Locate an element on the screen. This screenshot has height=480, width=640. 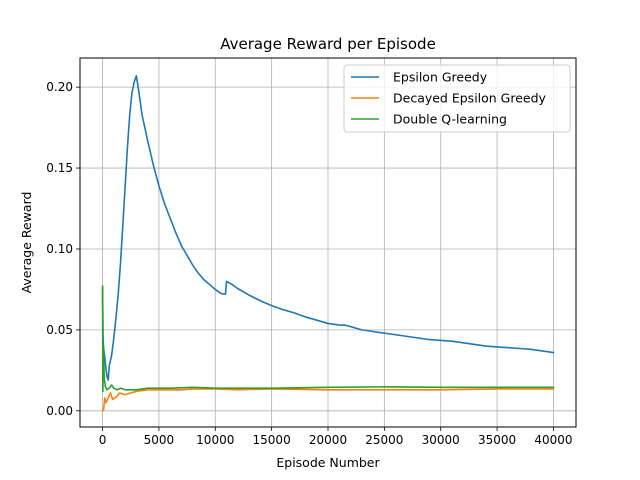
legend-label: Epsilon Greedy is located at coordinates (440, 77).